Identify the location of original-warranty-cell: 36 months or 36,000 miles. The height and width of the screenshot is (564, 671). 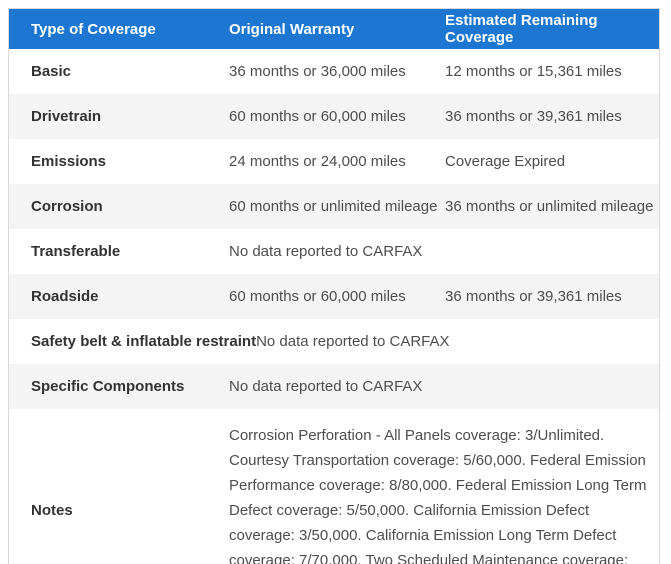
(317, 71).